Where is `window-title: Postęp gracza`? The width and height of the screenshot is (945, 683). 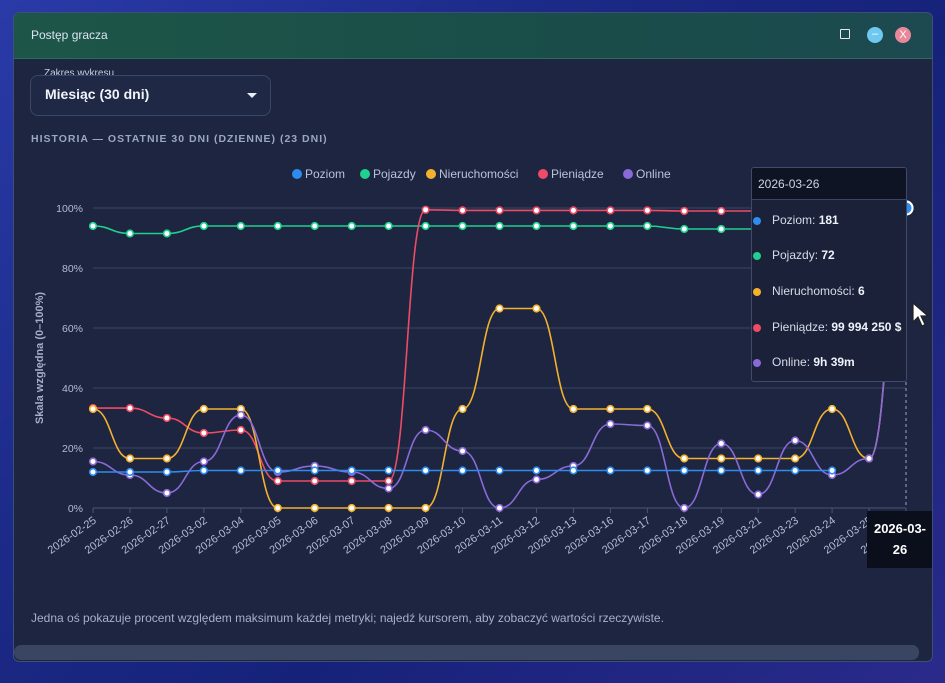 window-title: Postęp gracza is located at coordinates (69, 35).